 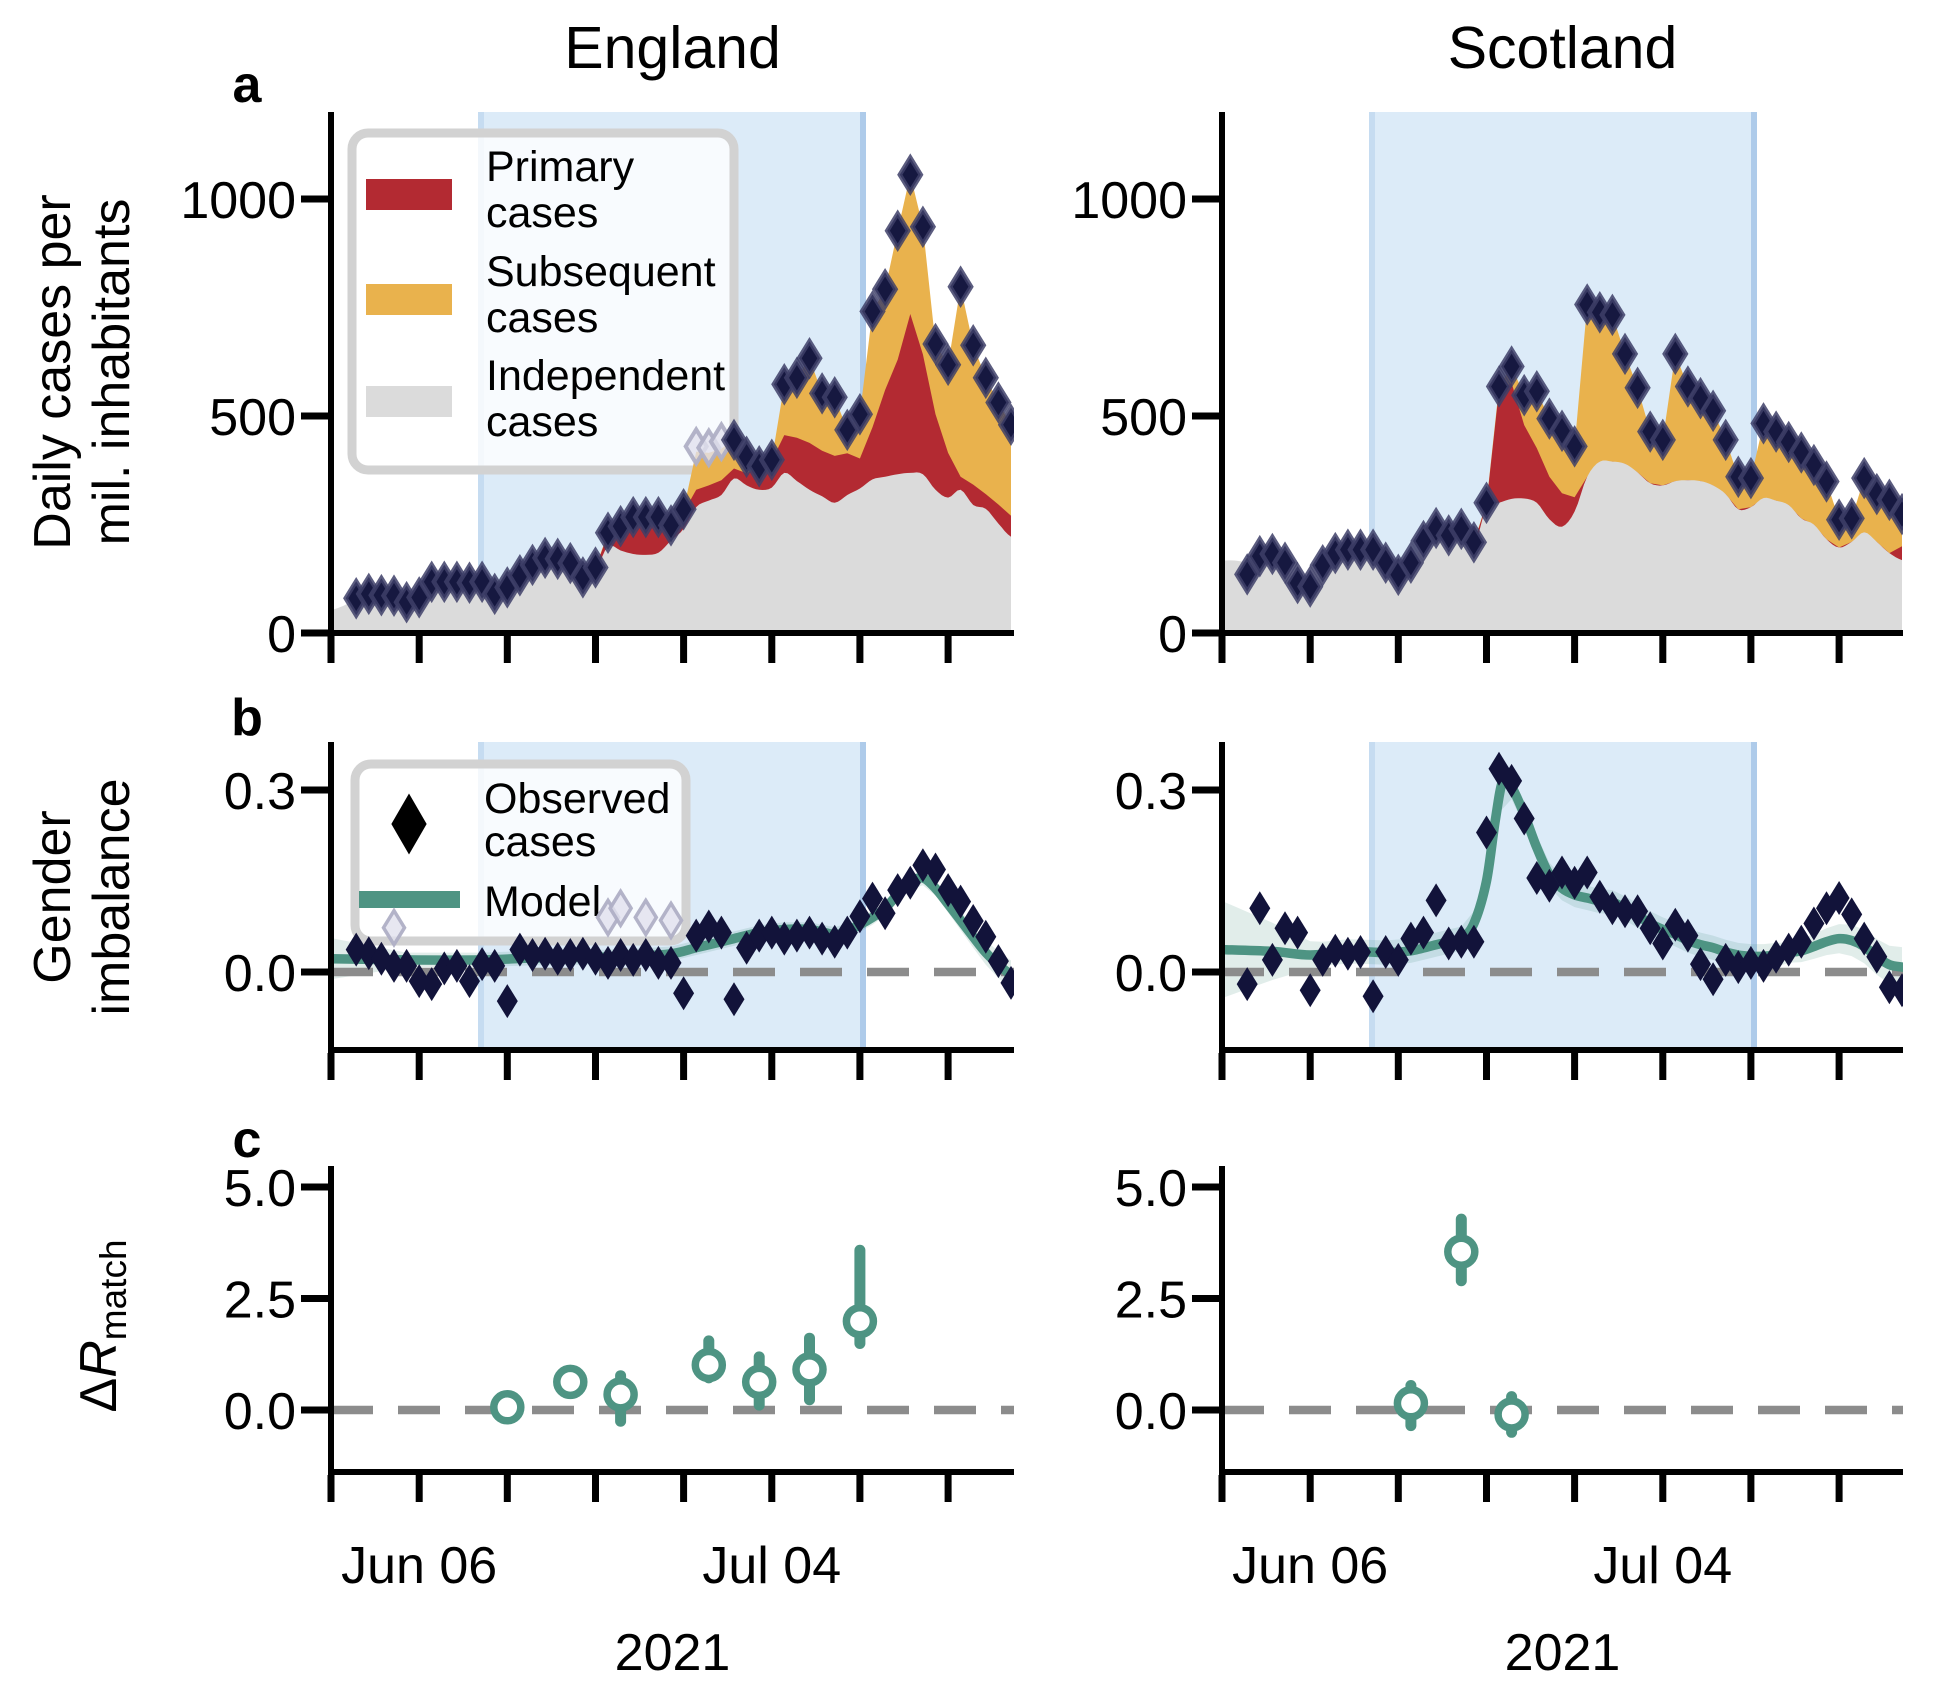 I want to click on svg-text: Scotland, so click(x=1563, y=48).